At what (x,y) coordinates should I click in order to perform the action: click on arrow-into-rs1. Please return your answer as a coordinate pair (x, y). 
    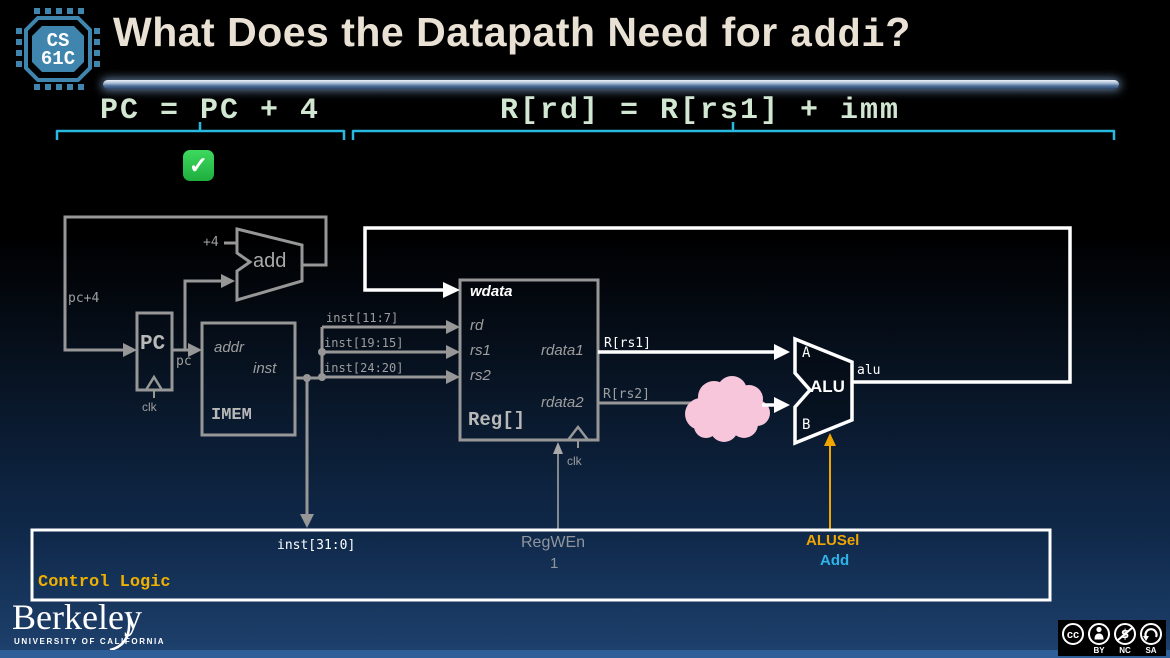
    Looking at the image, I should click on (453, 352).